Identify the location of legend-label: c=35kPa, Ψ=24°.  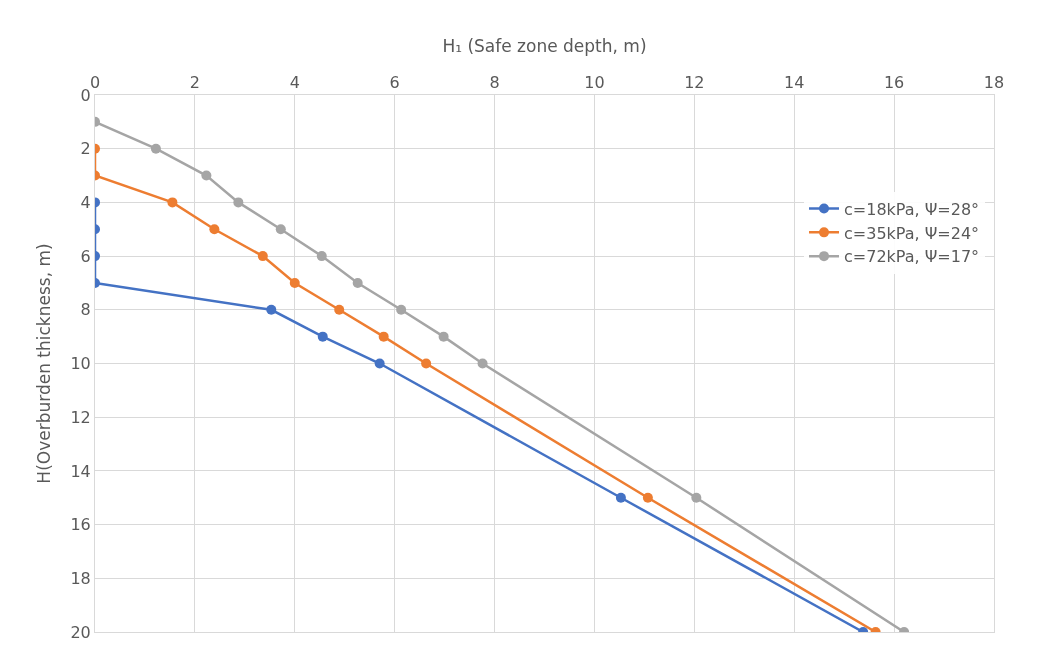
(912, 233).